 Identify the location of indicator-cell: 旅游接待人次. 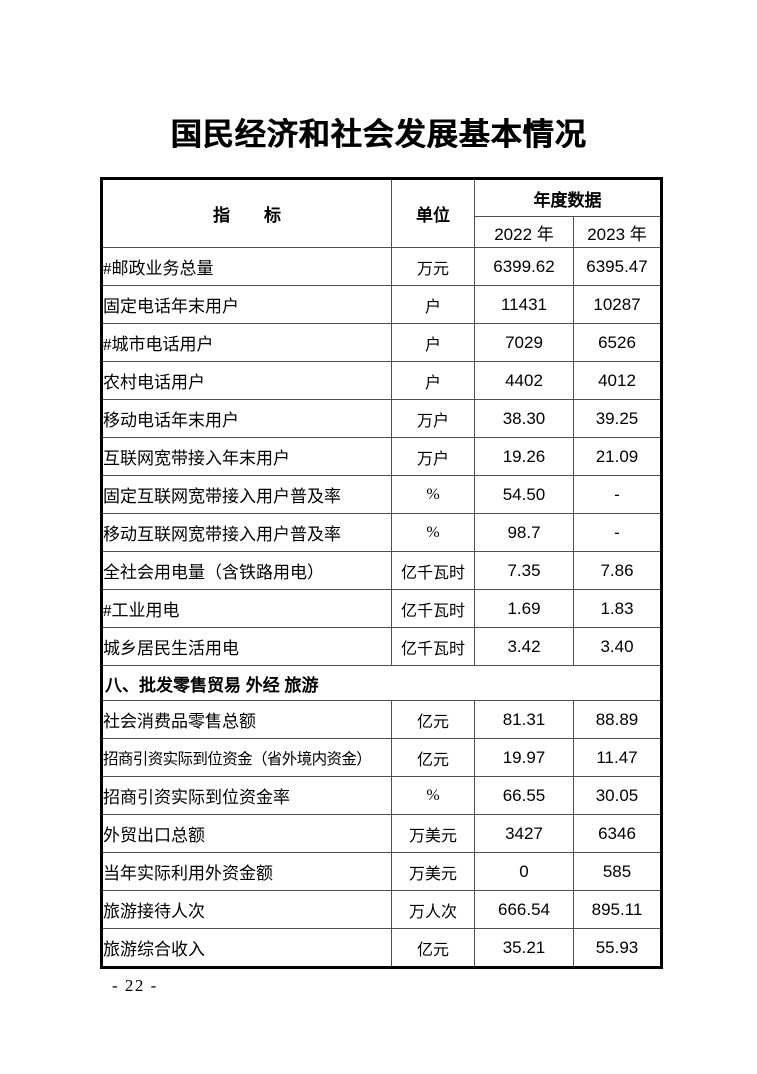
(246, 909).